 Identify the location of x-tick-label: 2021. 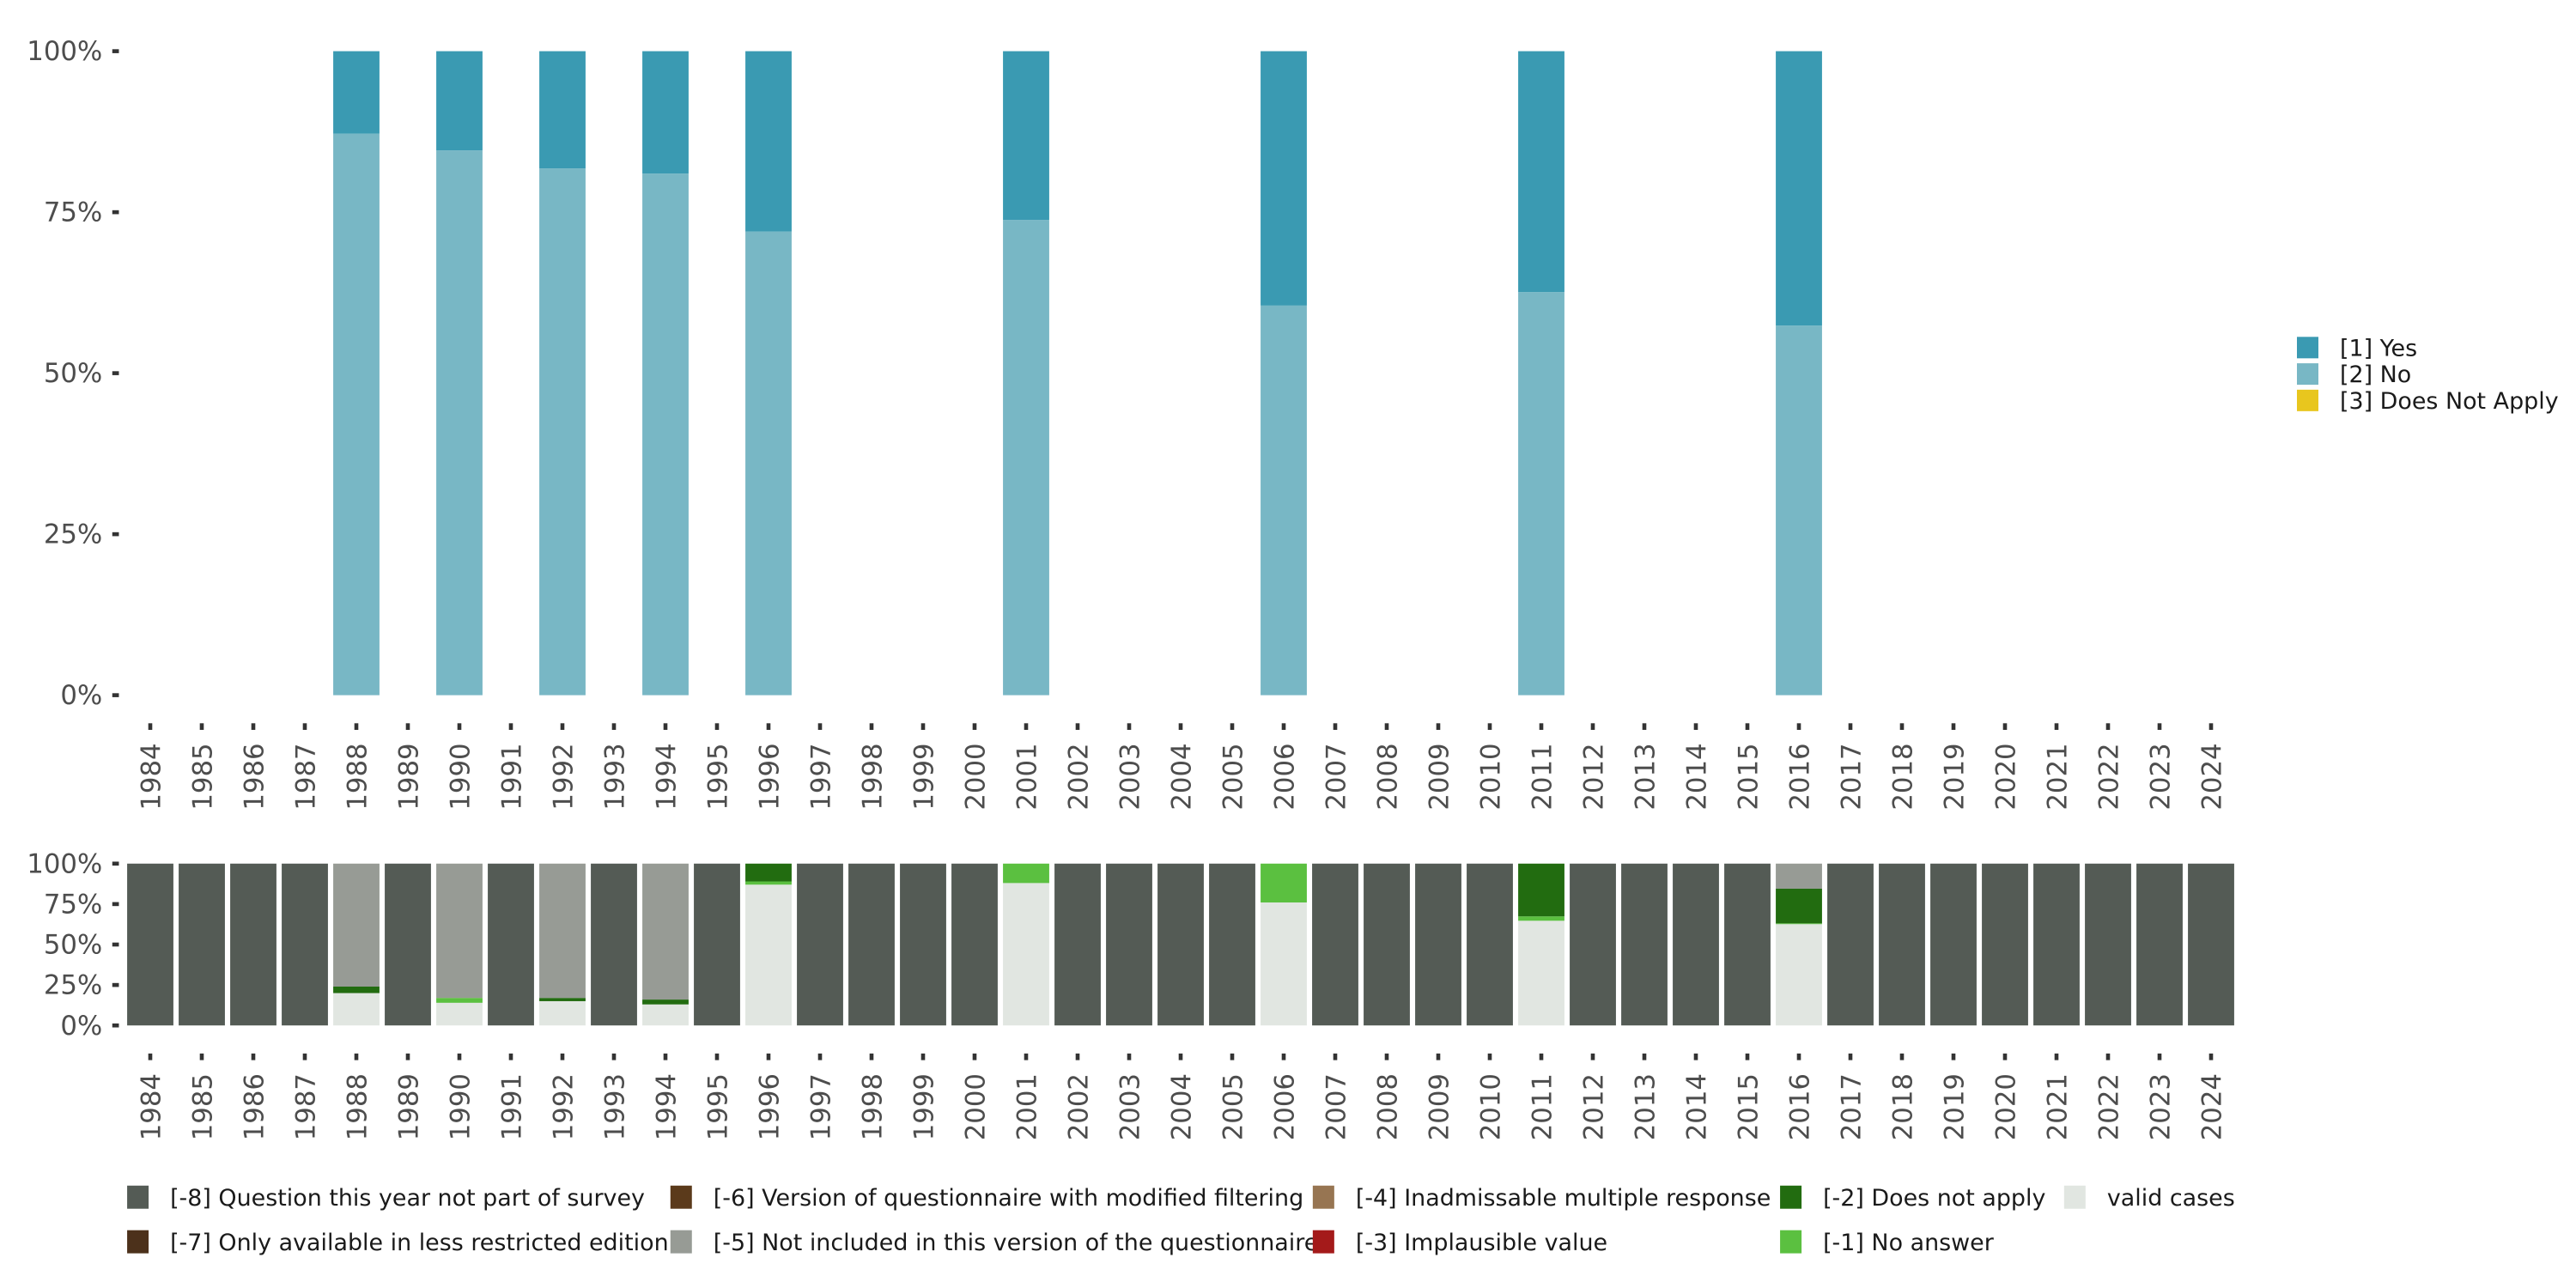
(2058, 1107).